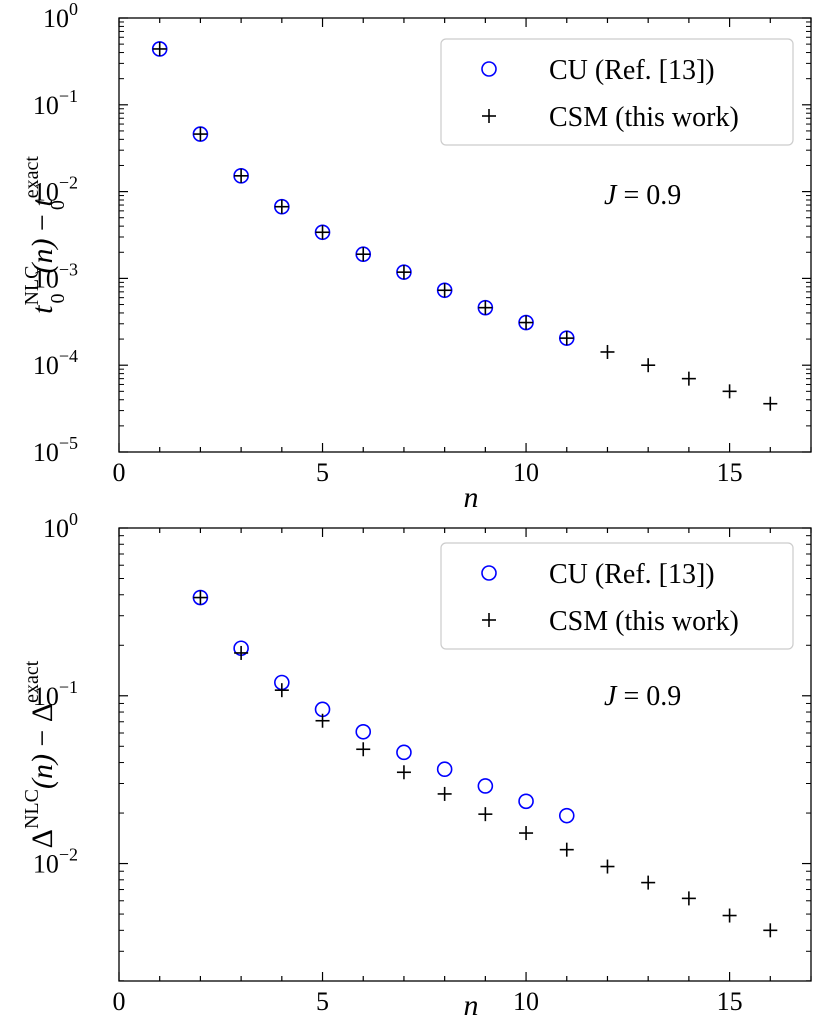 The height and width of the screenshot is (1022, 817). Describe the element at coordinates (58, 205) in the screenshot. I see `y-label-sub-2: 0` at that location.